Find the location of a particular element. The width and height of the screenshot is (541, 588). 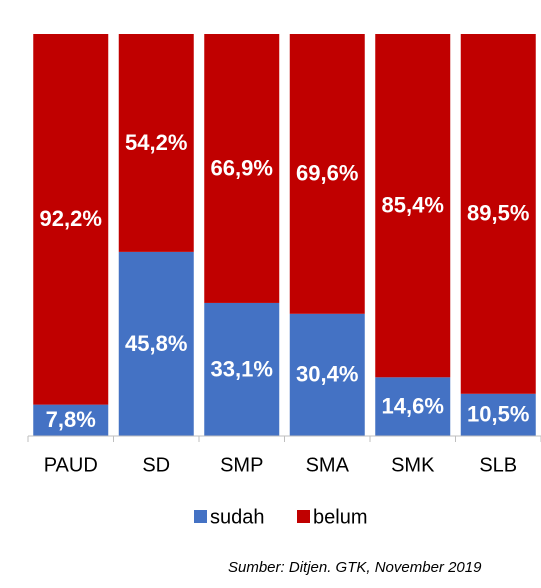

data-label: 69,6% is located at coordinates (327, 173).